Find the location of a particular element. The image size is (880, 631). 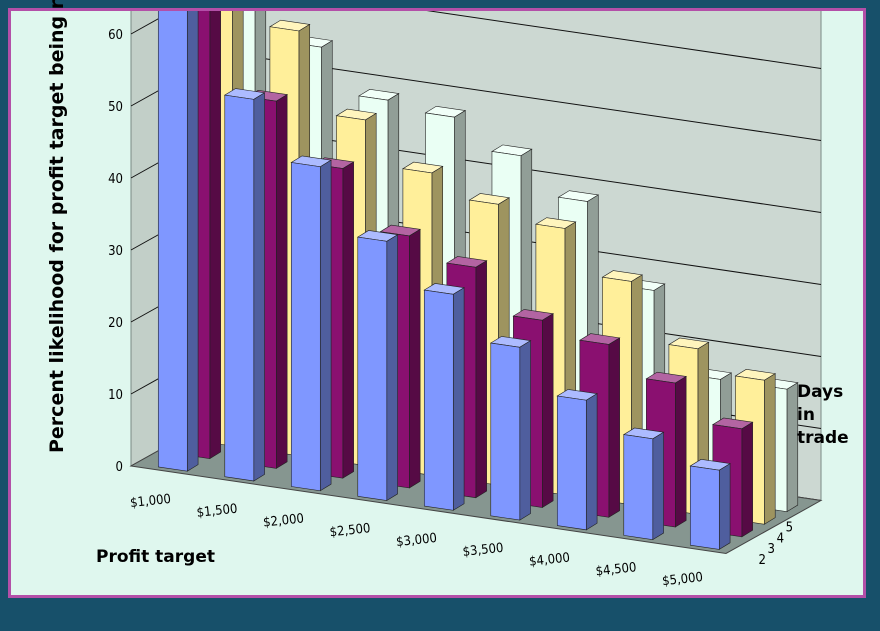

depth-tick-label: 5 is located at coordinates (789, 527).